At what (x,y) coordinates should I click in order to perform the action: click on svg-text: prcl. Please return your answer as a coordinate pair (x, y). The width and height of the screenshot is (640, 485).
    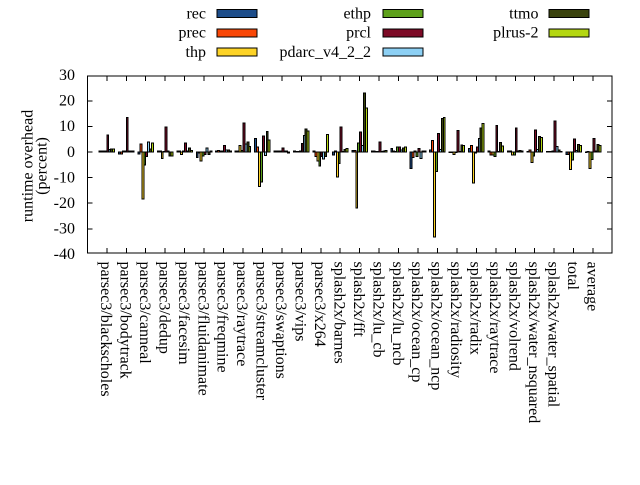
    Looking at the image, I should click on (358, 33).